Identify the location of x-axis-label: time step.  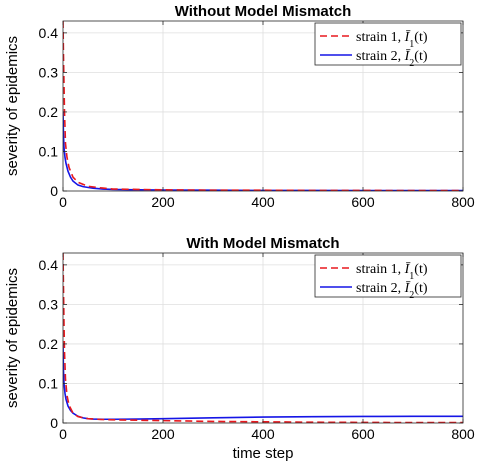
(263, 453).